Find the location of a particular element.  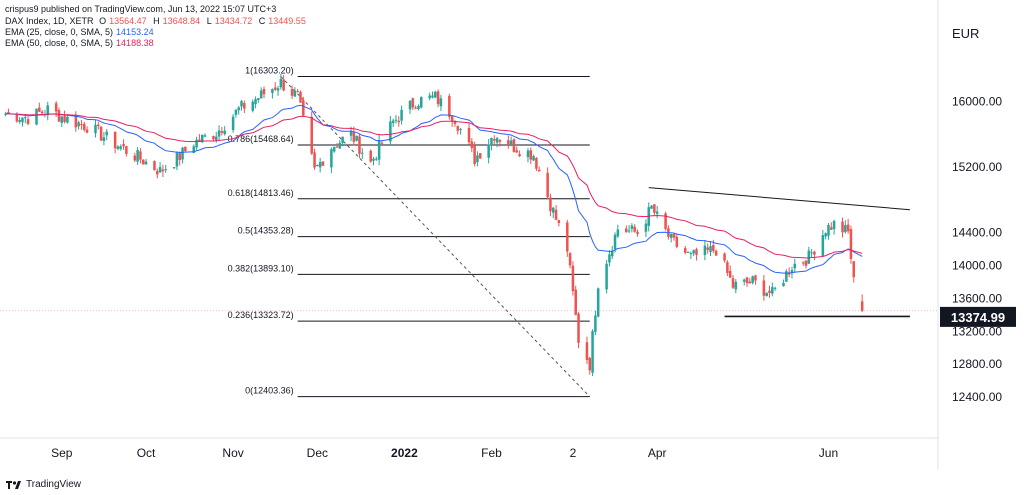

ema25-legend: EMA (25, close, 0, SMA, 5) 14153.24 is located at coordinates (81, 32).